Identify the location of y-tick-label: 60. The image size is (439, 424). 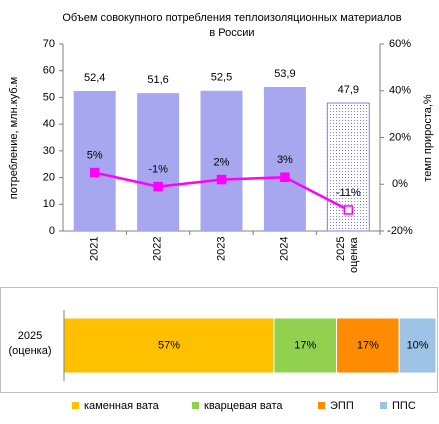
(49, 71).